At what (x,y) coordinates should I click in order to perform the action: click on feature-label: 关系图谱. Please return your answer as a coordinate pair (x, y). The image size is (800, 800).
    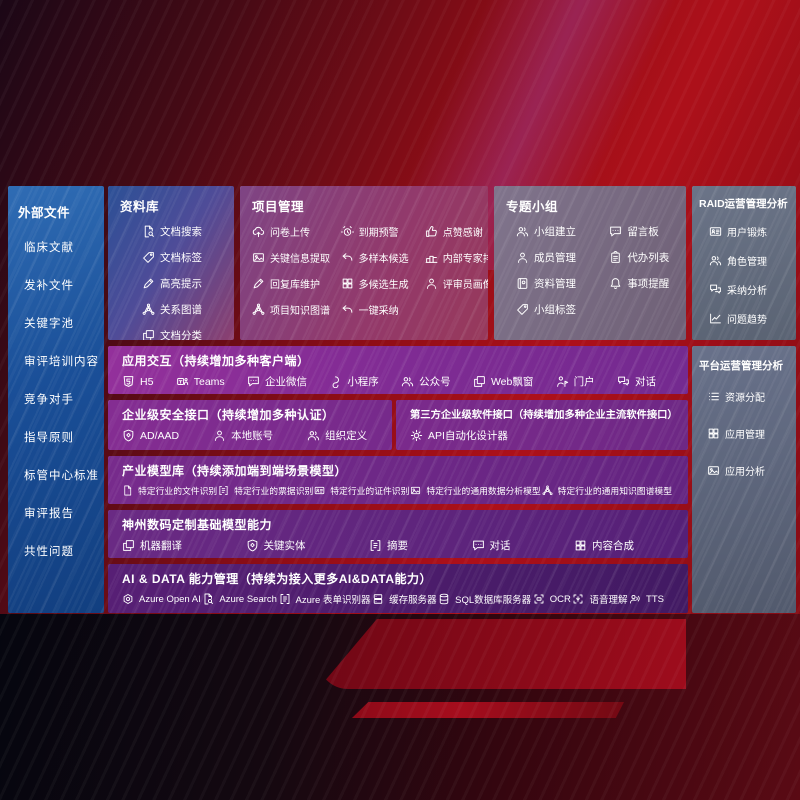
    Looking at the image, I should click on (181, 310).